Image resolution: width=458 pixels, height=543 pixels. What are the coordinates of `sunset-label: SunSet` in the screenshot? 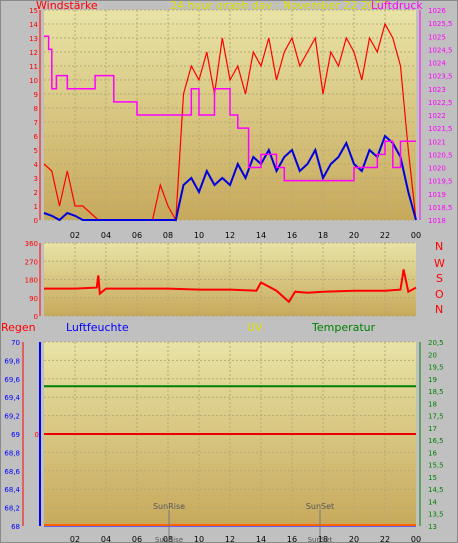 It's located at (320, 506).